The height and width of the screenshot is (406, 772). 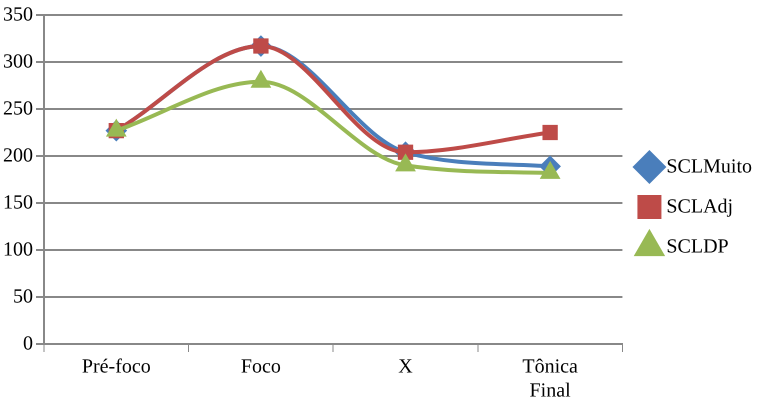 I want to click on y-tick-label: 0, so click(x=28, y=343).